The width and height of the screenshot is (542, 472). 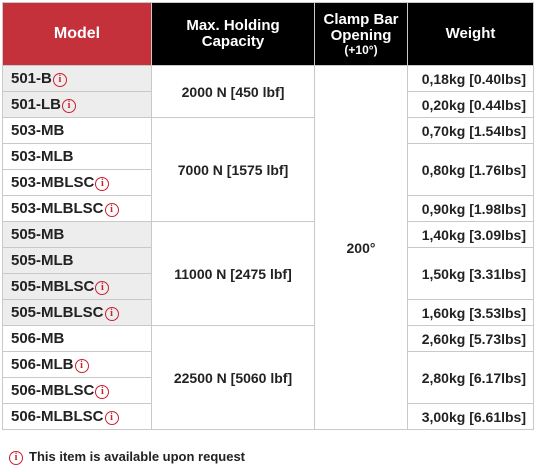 What do you see at coordinates (38, 130) in the screenshot?
I see `model-name: 503-MB` at bounding box center [38, 130].